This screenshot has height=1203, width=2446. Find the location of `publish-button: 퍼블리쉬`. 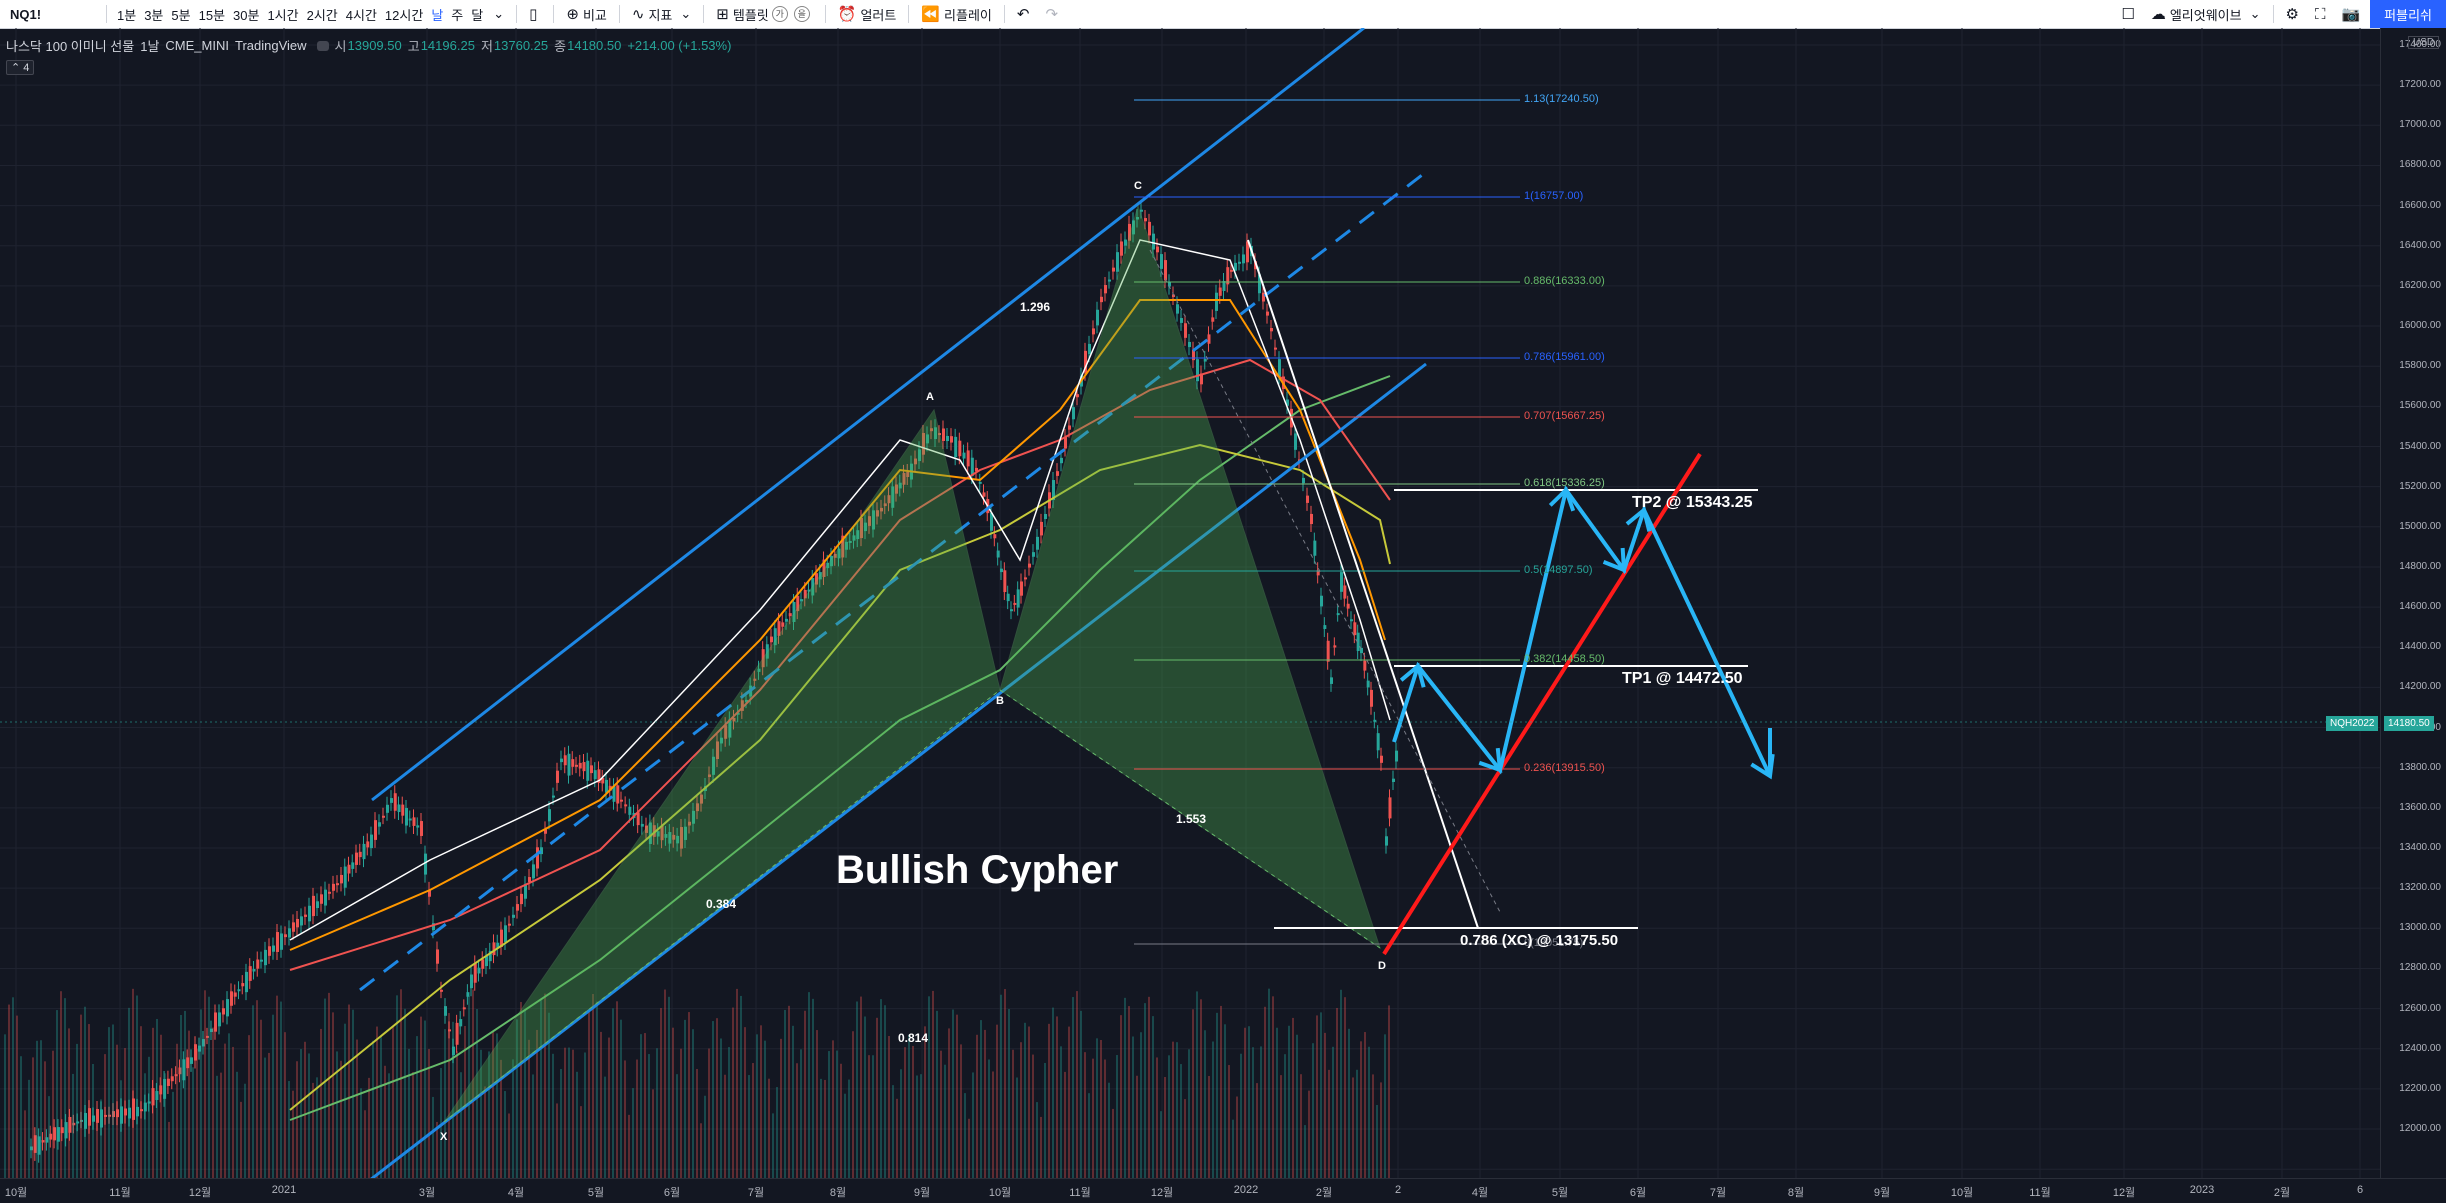

publish-button: 퍼블리쉬 is located at coordinates (2408, 14).